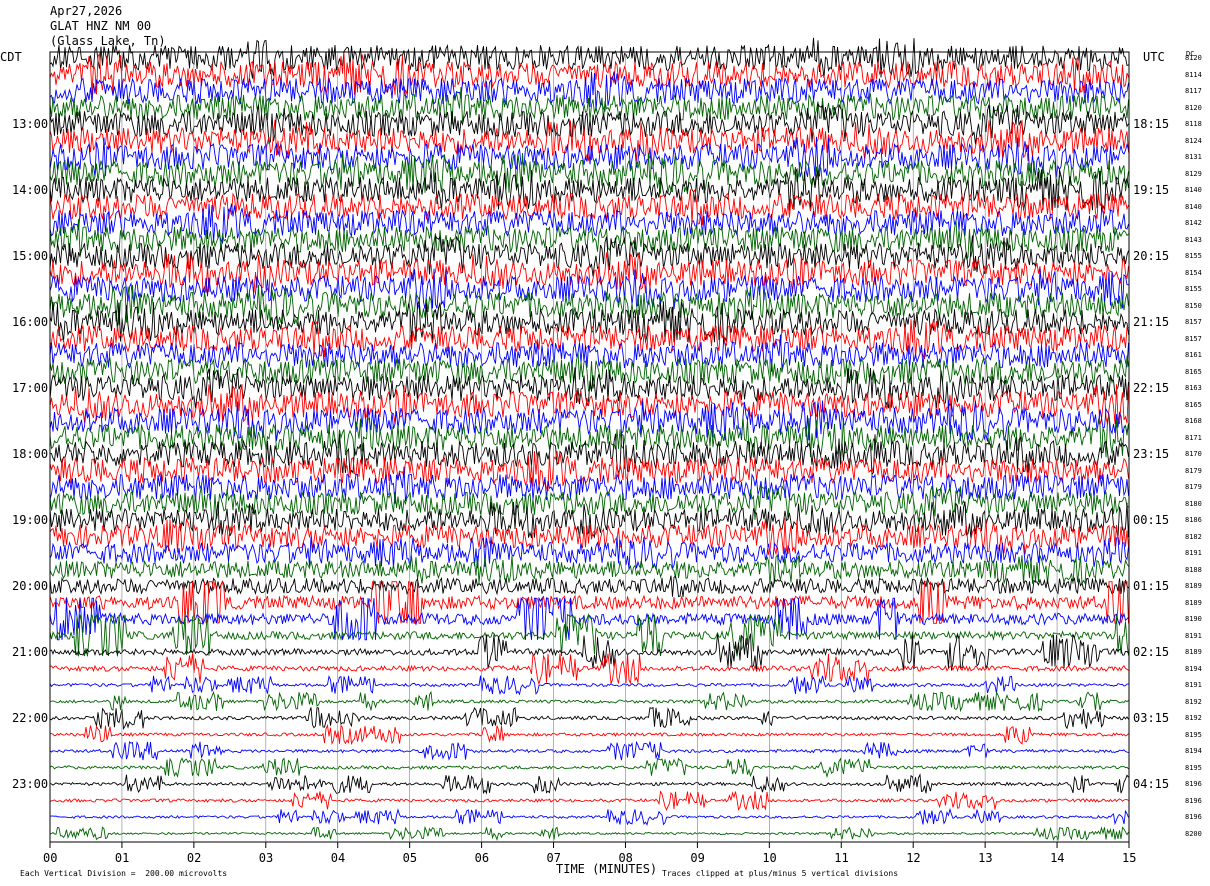 This screenshot has width=1210, height=886. What do you see at coordinates (841, 858) in the screenshot?
I see `x-tick-label: 11` at bounding box center [841, 858].